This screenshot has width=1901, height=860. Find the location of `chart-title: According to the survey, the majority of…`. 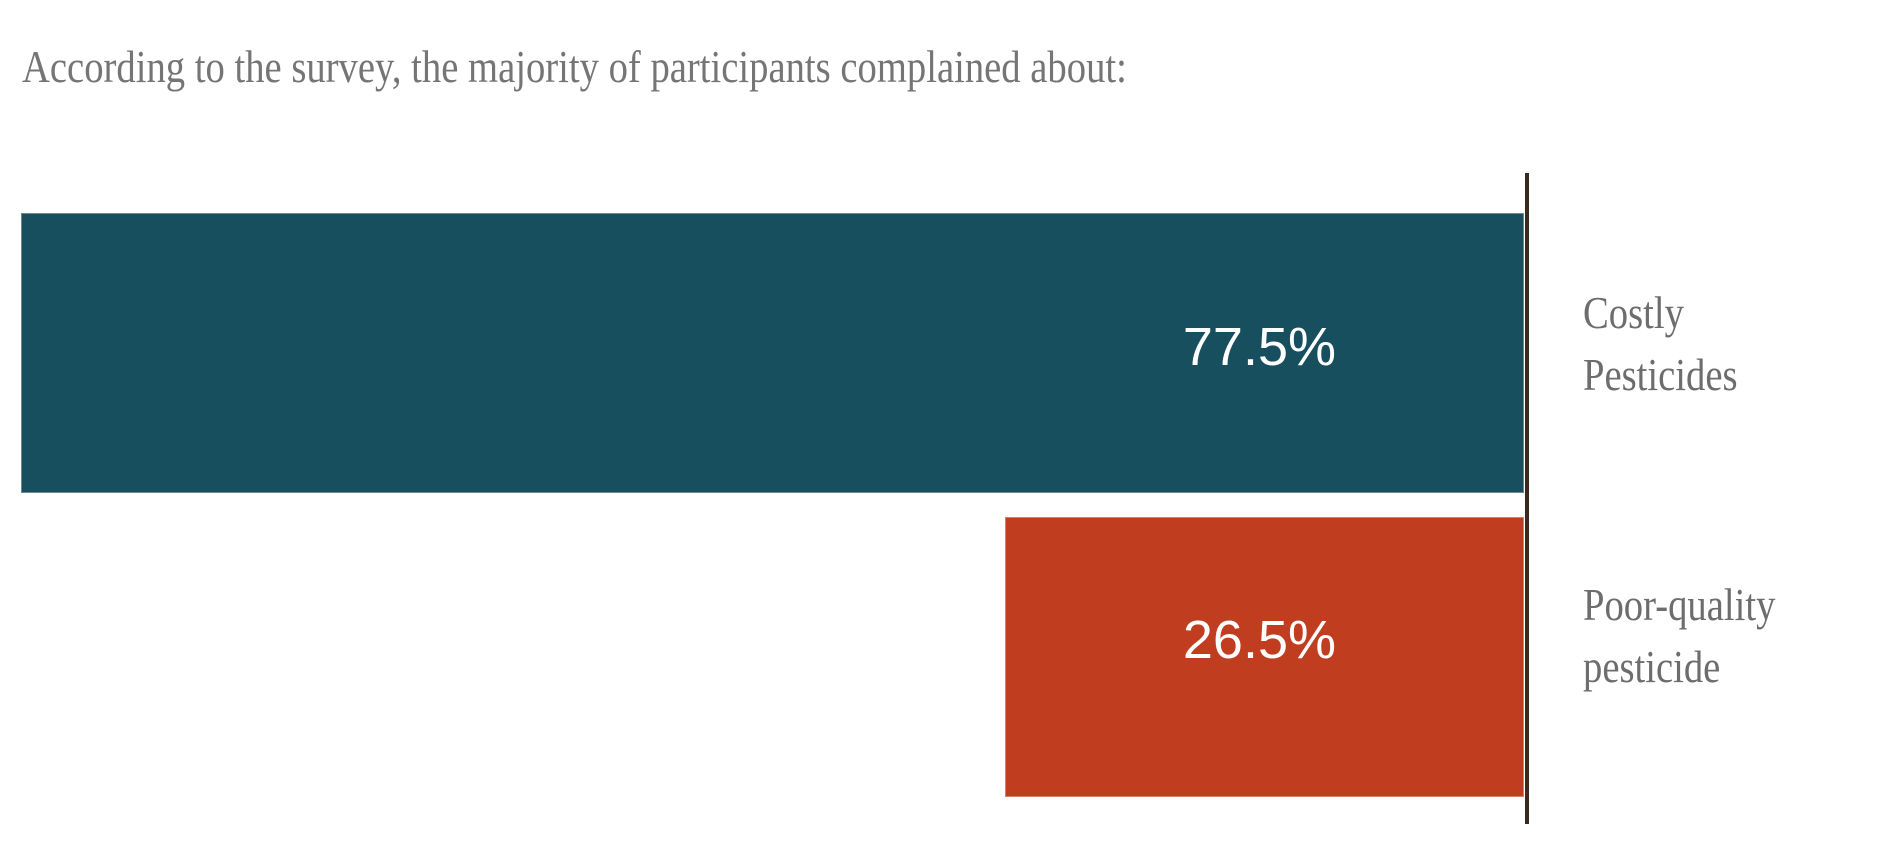

chart-title: According to the survey, the majority of… is located at coordinates (574, 66).